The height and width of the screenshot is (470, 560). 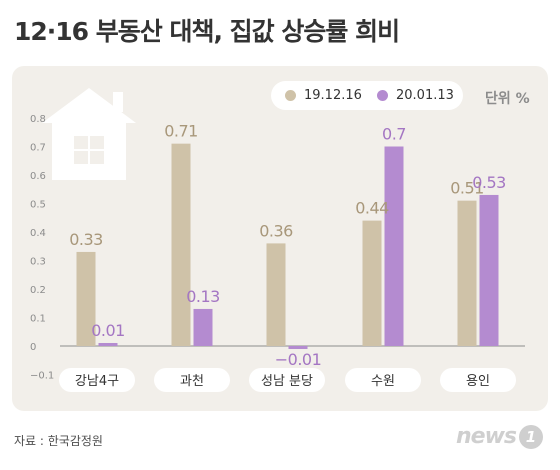 I want to click on y-tick-label: 0.2, so click(x=38, y=290).